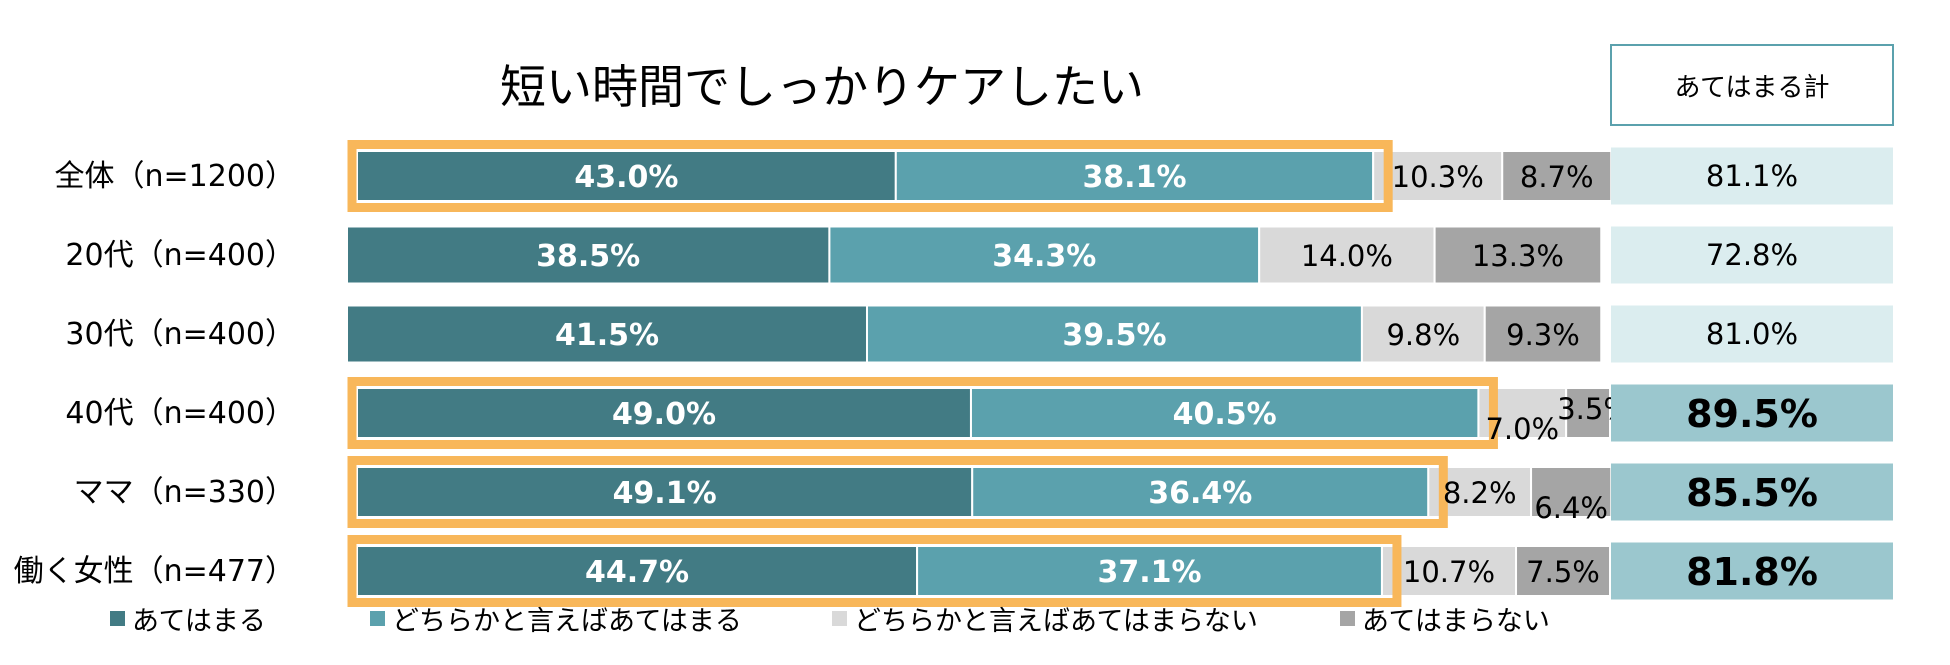  I want to click on data-label: 37.1%, so click(1149, 572).